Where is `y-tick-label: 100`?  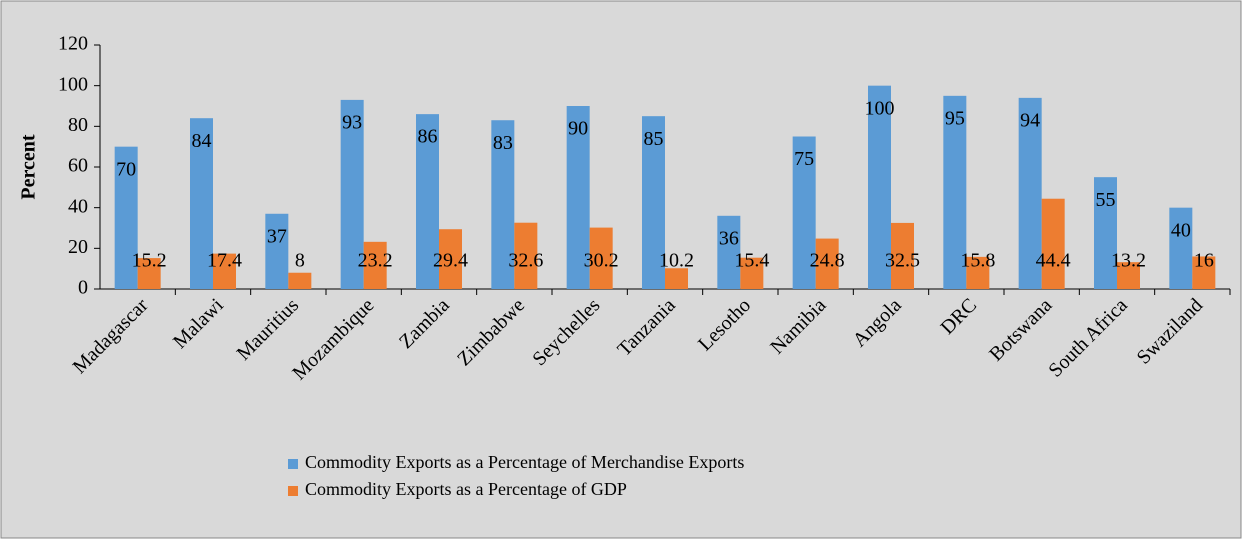
y-tick-label: 100 is located at coordinates (73, 84).